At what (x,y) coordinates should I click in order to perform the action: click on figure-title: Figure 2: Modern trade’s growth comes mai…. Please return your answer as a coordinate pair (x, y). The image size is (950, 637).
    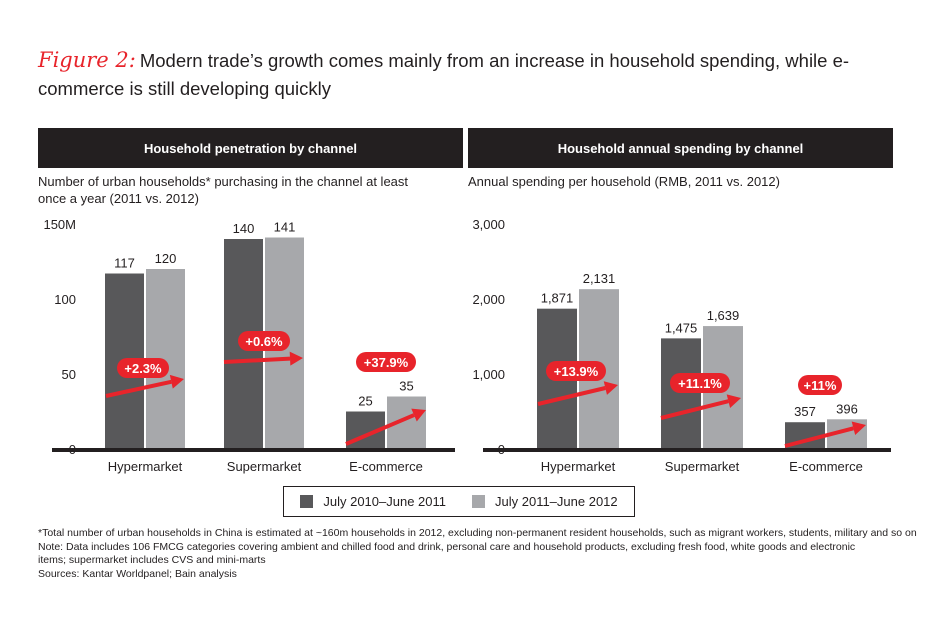
    Looking at the image, I should click on (478, 74).